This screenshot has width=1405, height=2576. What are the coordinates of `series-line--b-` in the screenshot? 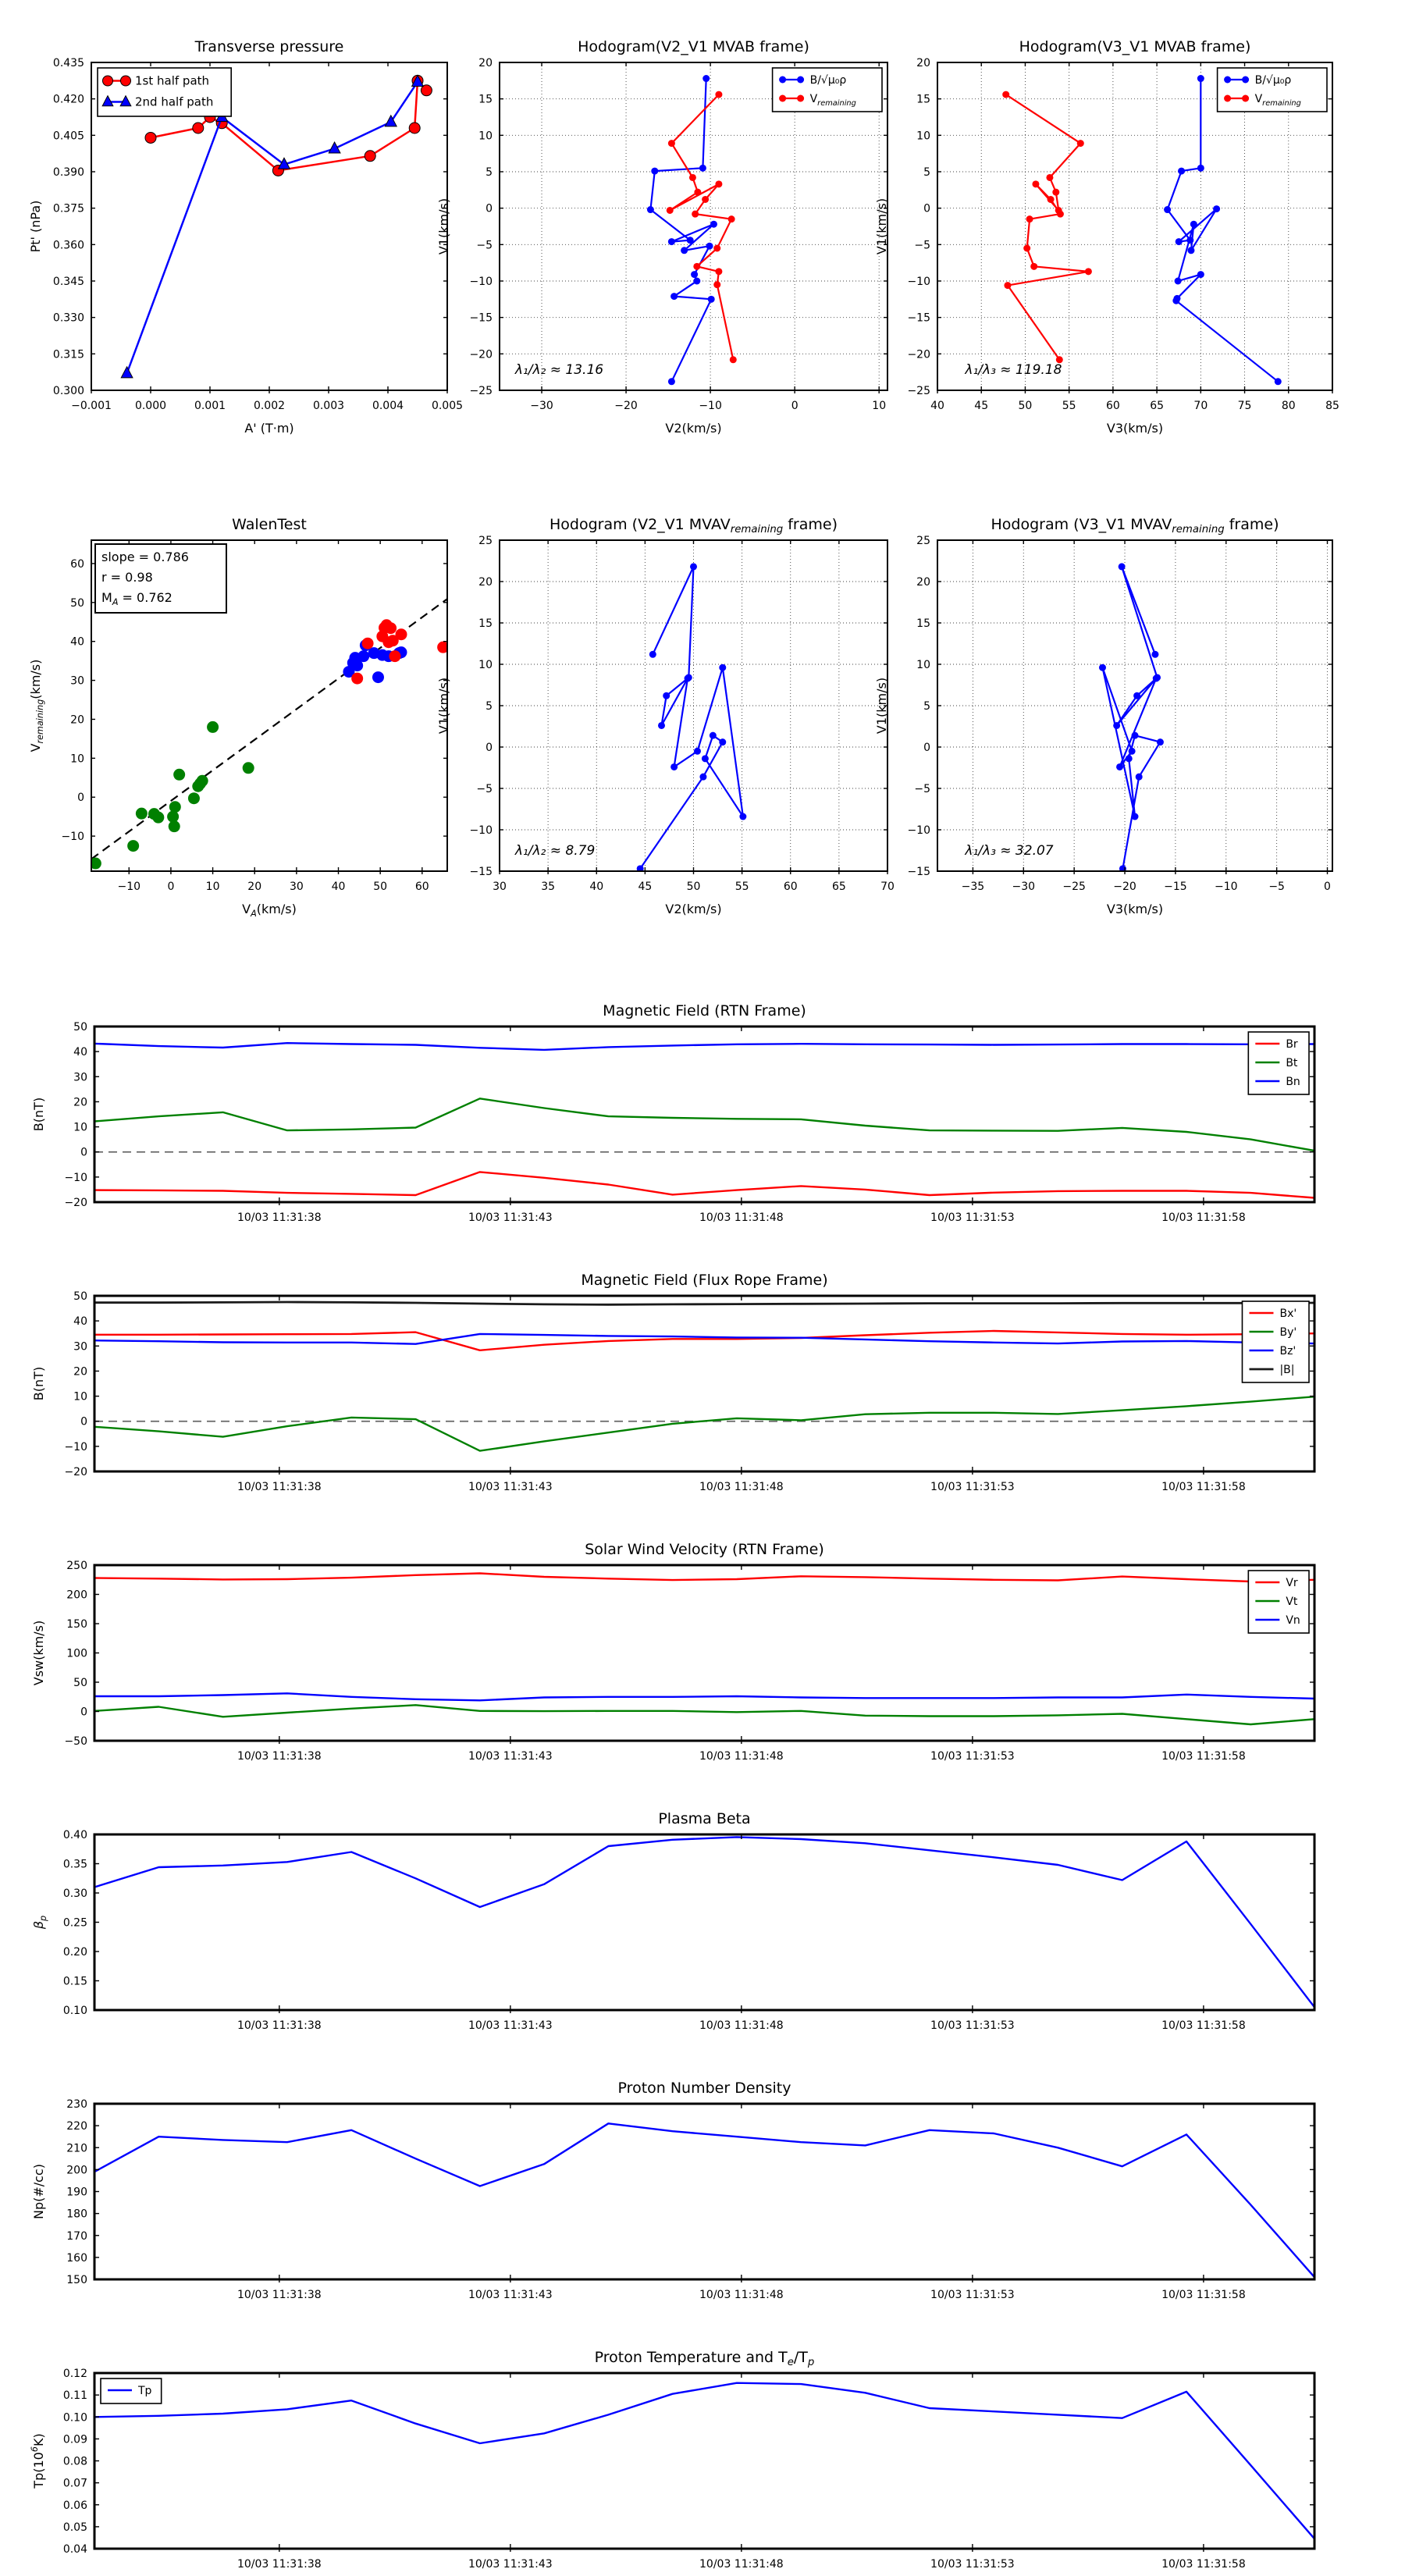 It's located at (705, 1303).